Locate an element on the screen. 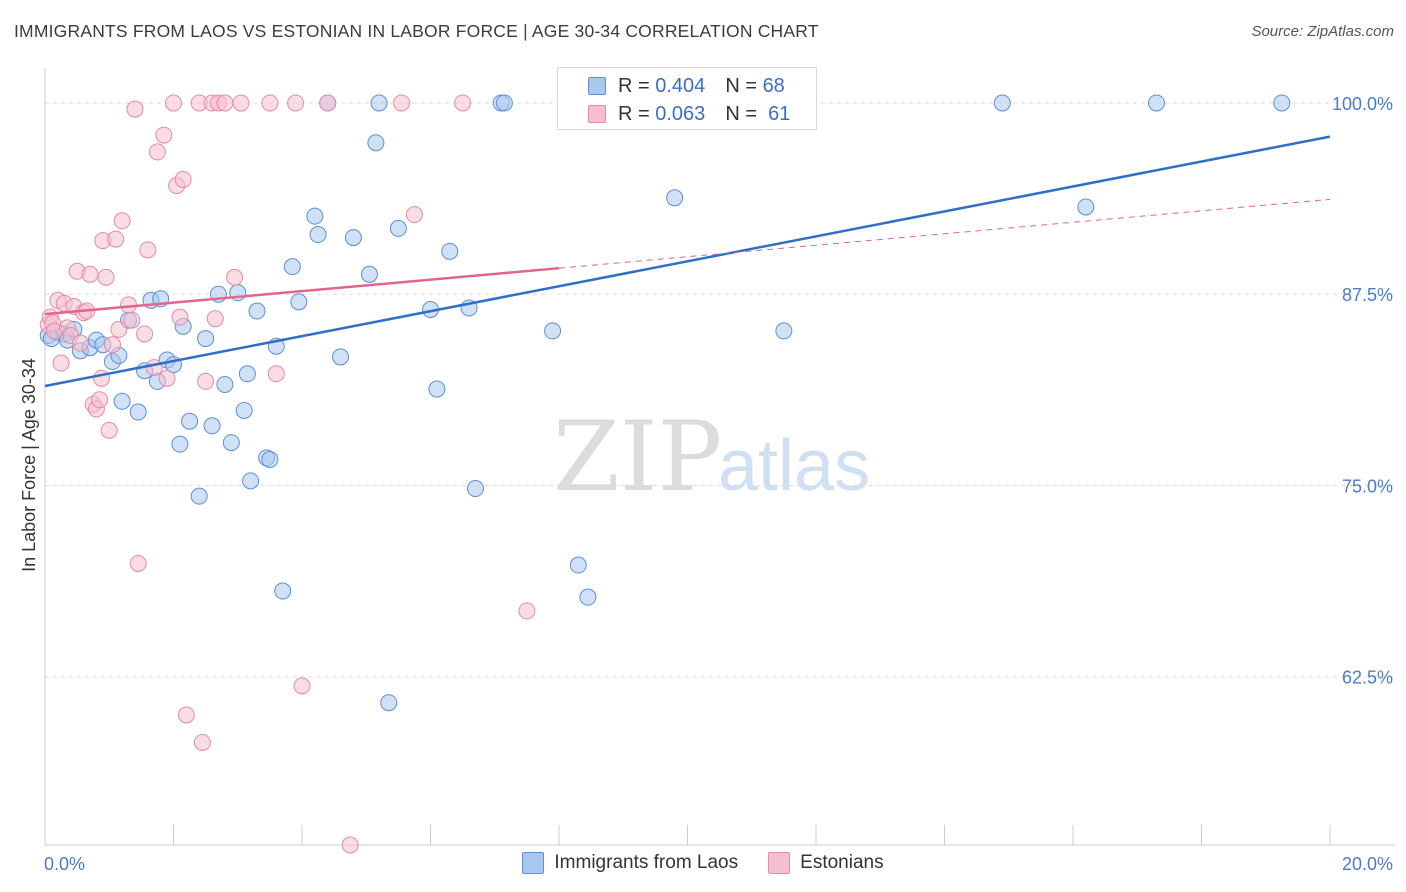 This screenshot has width=1406, height=892. legend: Immigrants from Laos Estonians is located at coordinates (703, 863).